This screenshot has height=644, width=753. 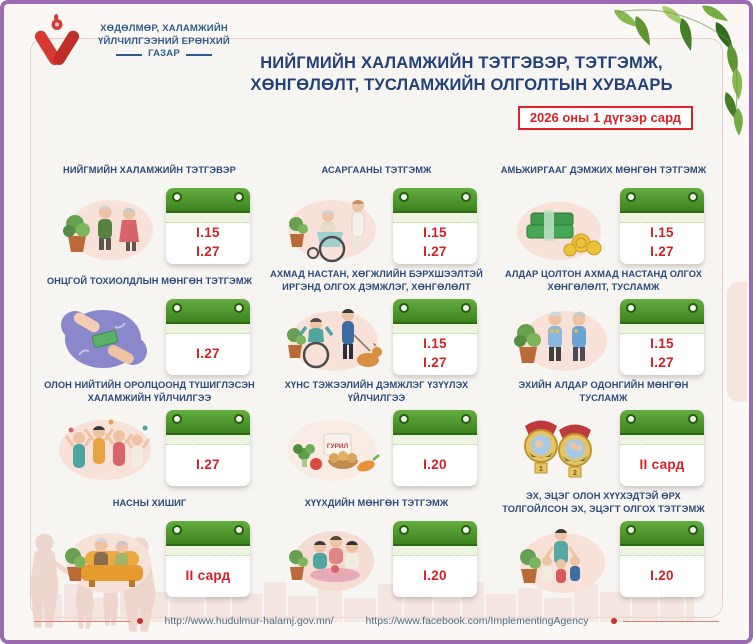 What do you see at coordinates (108, 563) in the screenshot?
I see `elderly-couple-sofa-illustration` at bounding box center [108, 563].